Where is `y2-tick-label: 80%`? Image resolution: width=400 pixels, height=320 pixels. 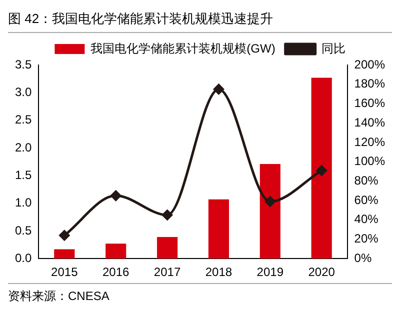
y2-tick-label: 80% is located at coordinates (366, 180).